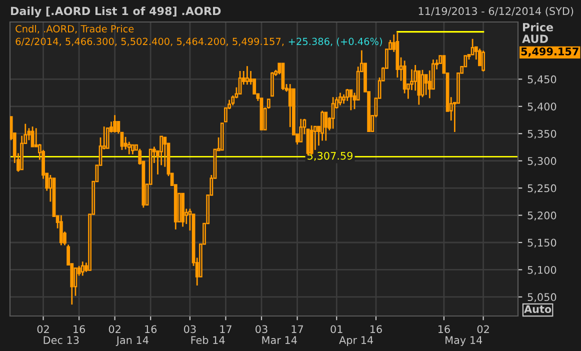 The width and height of the screenshot is (581, 351). Describe the element at coordinates (132, 341) in the screenshot. I see `text: Jan 14` at that location.